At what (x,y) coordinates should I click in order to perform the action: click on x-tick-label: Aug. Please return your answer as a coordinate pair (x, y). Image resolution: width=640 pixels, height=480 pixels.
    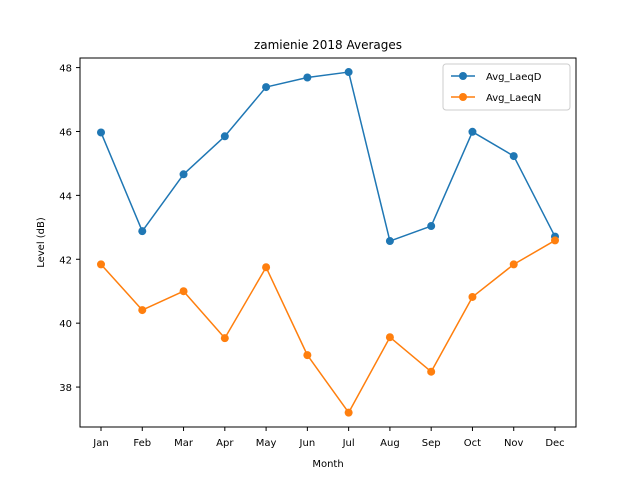
    Looking at the image, I should click on (390, 443).